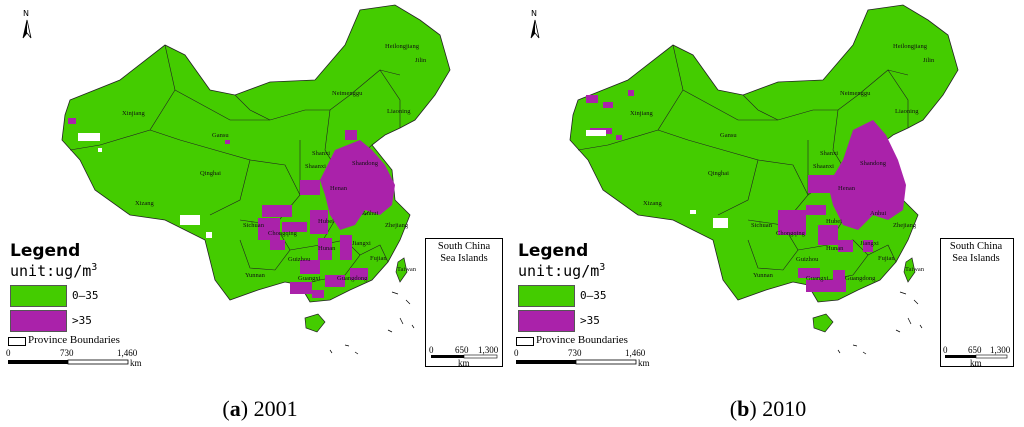 This screenshot has width=1024, height=427. What do you see at coordinates (976, 363) in the screenshot?
I see `inset-scale-unit: km` at bounding box center [976, 363].